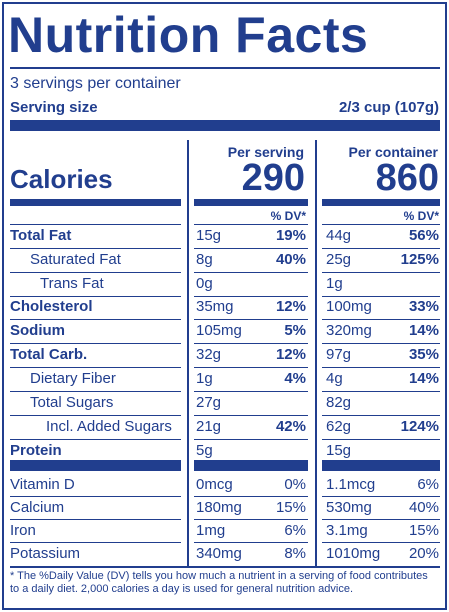 This screenshot has height=612, width=449. Describe the element at coordinates (211, 530) in the screenshot. I see `vitamin-serving-amount: 1mg` at that location.